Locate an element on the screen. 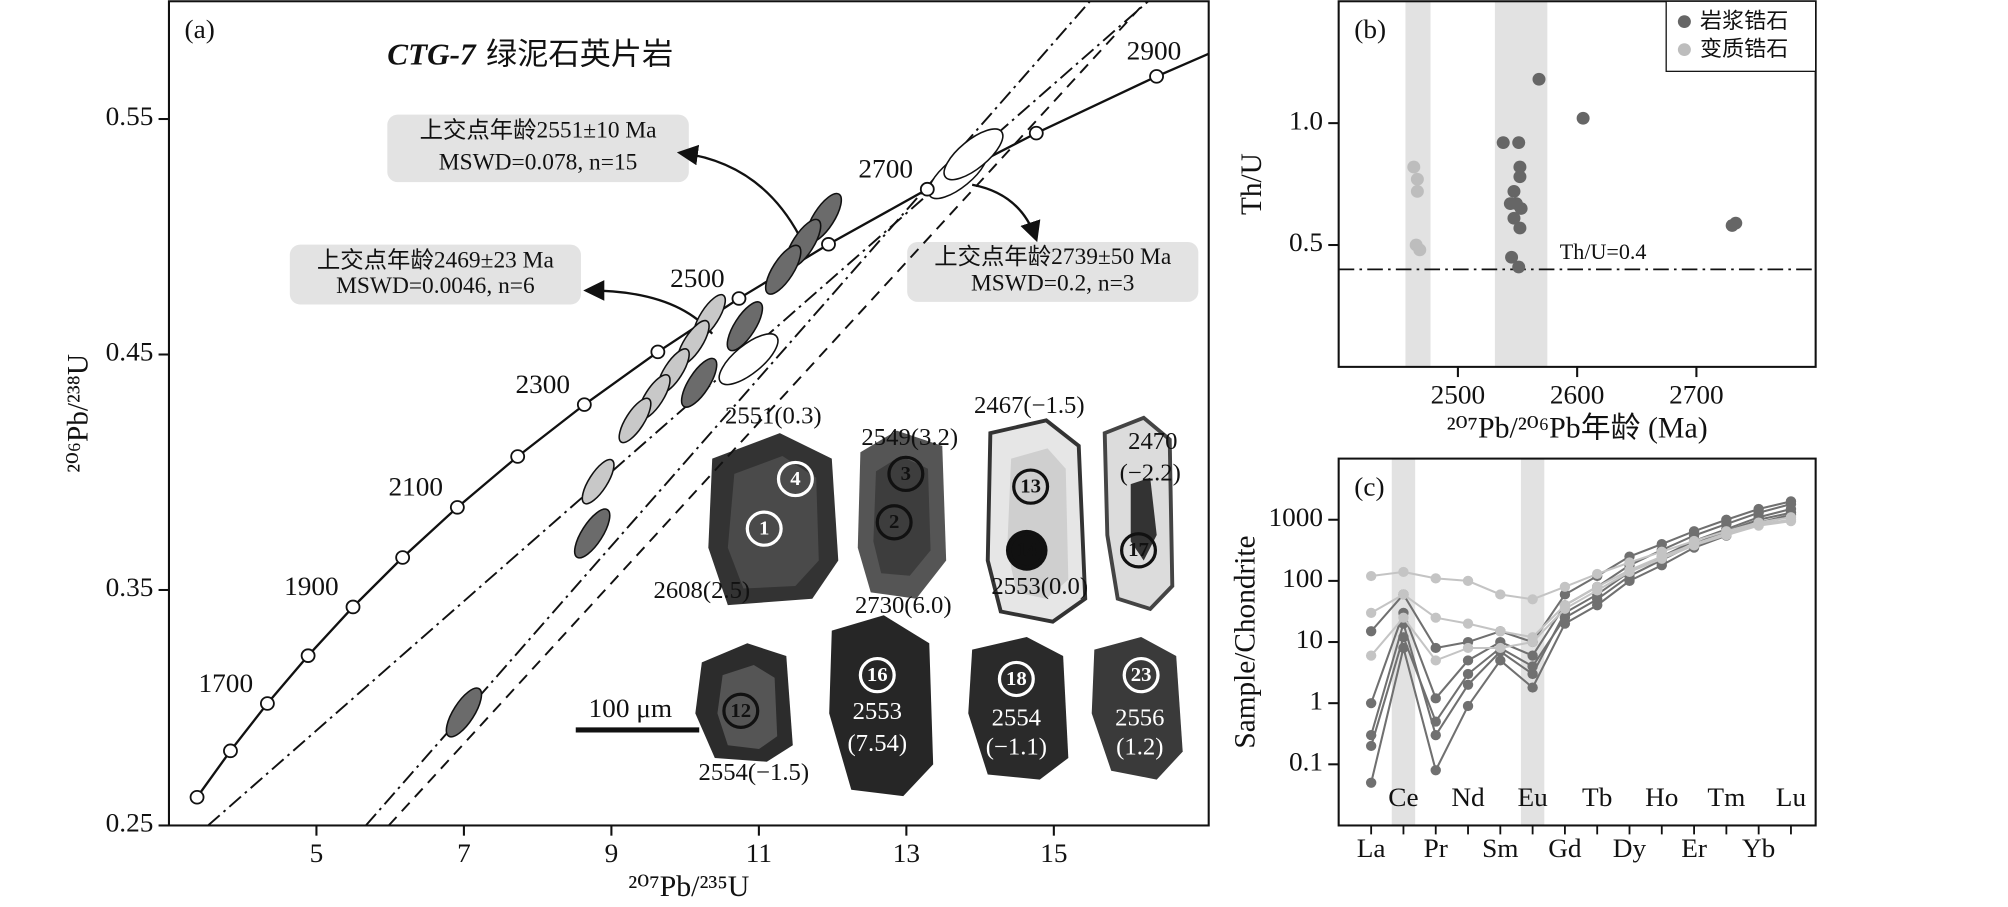  spot-number: 16 is located at coordinates (877, 675).